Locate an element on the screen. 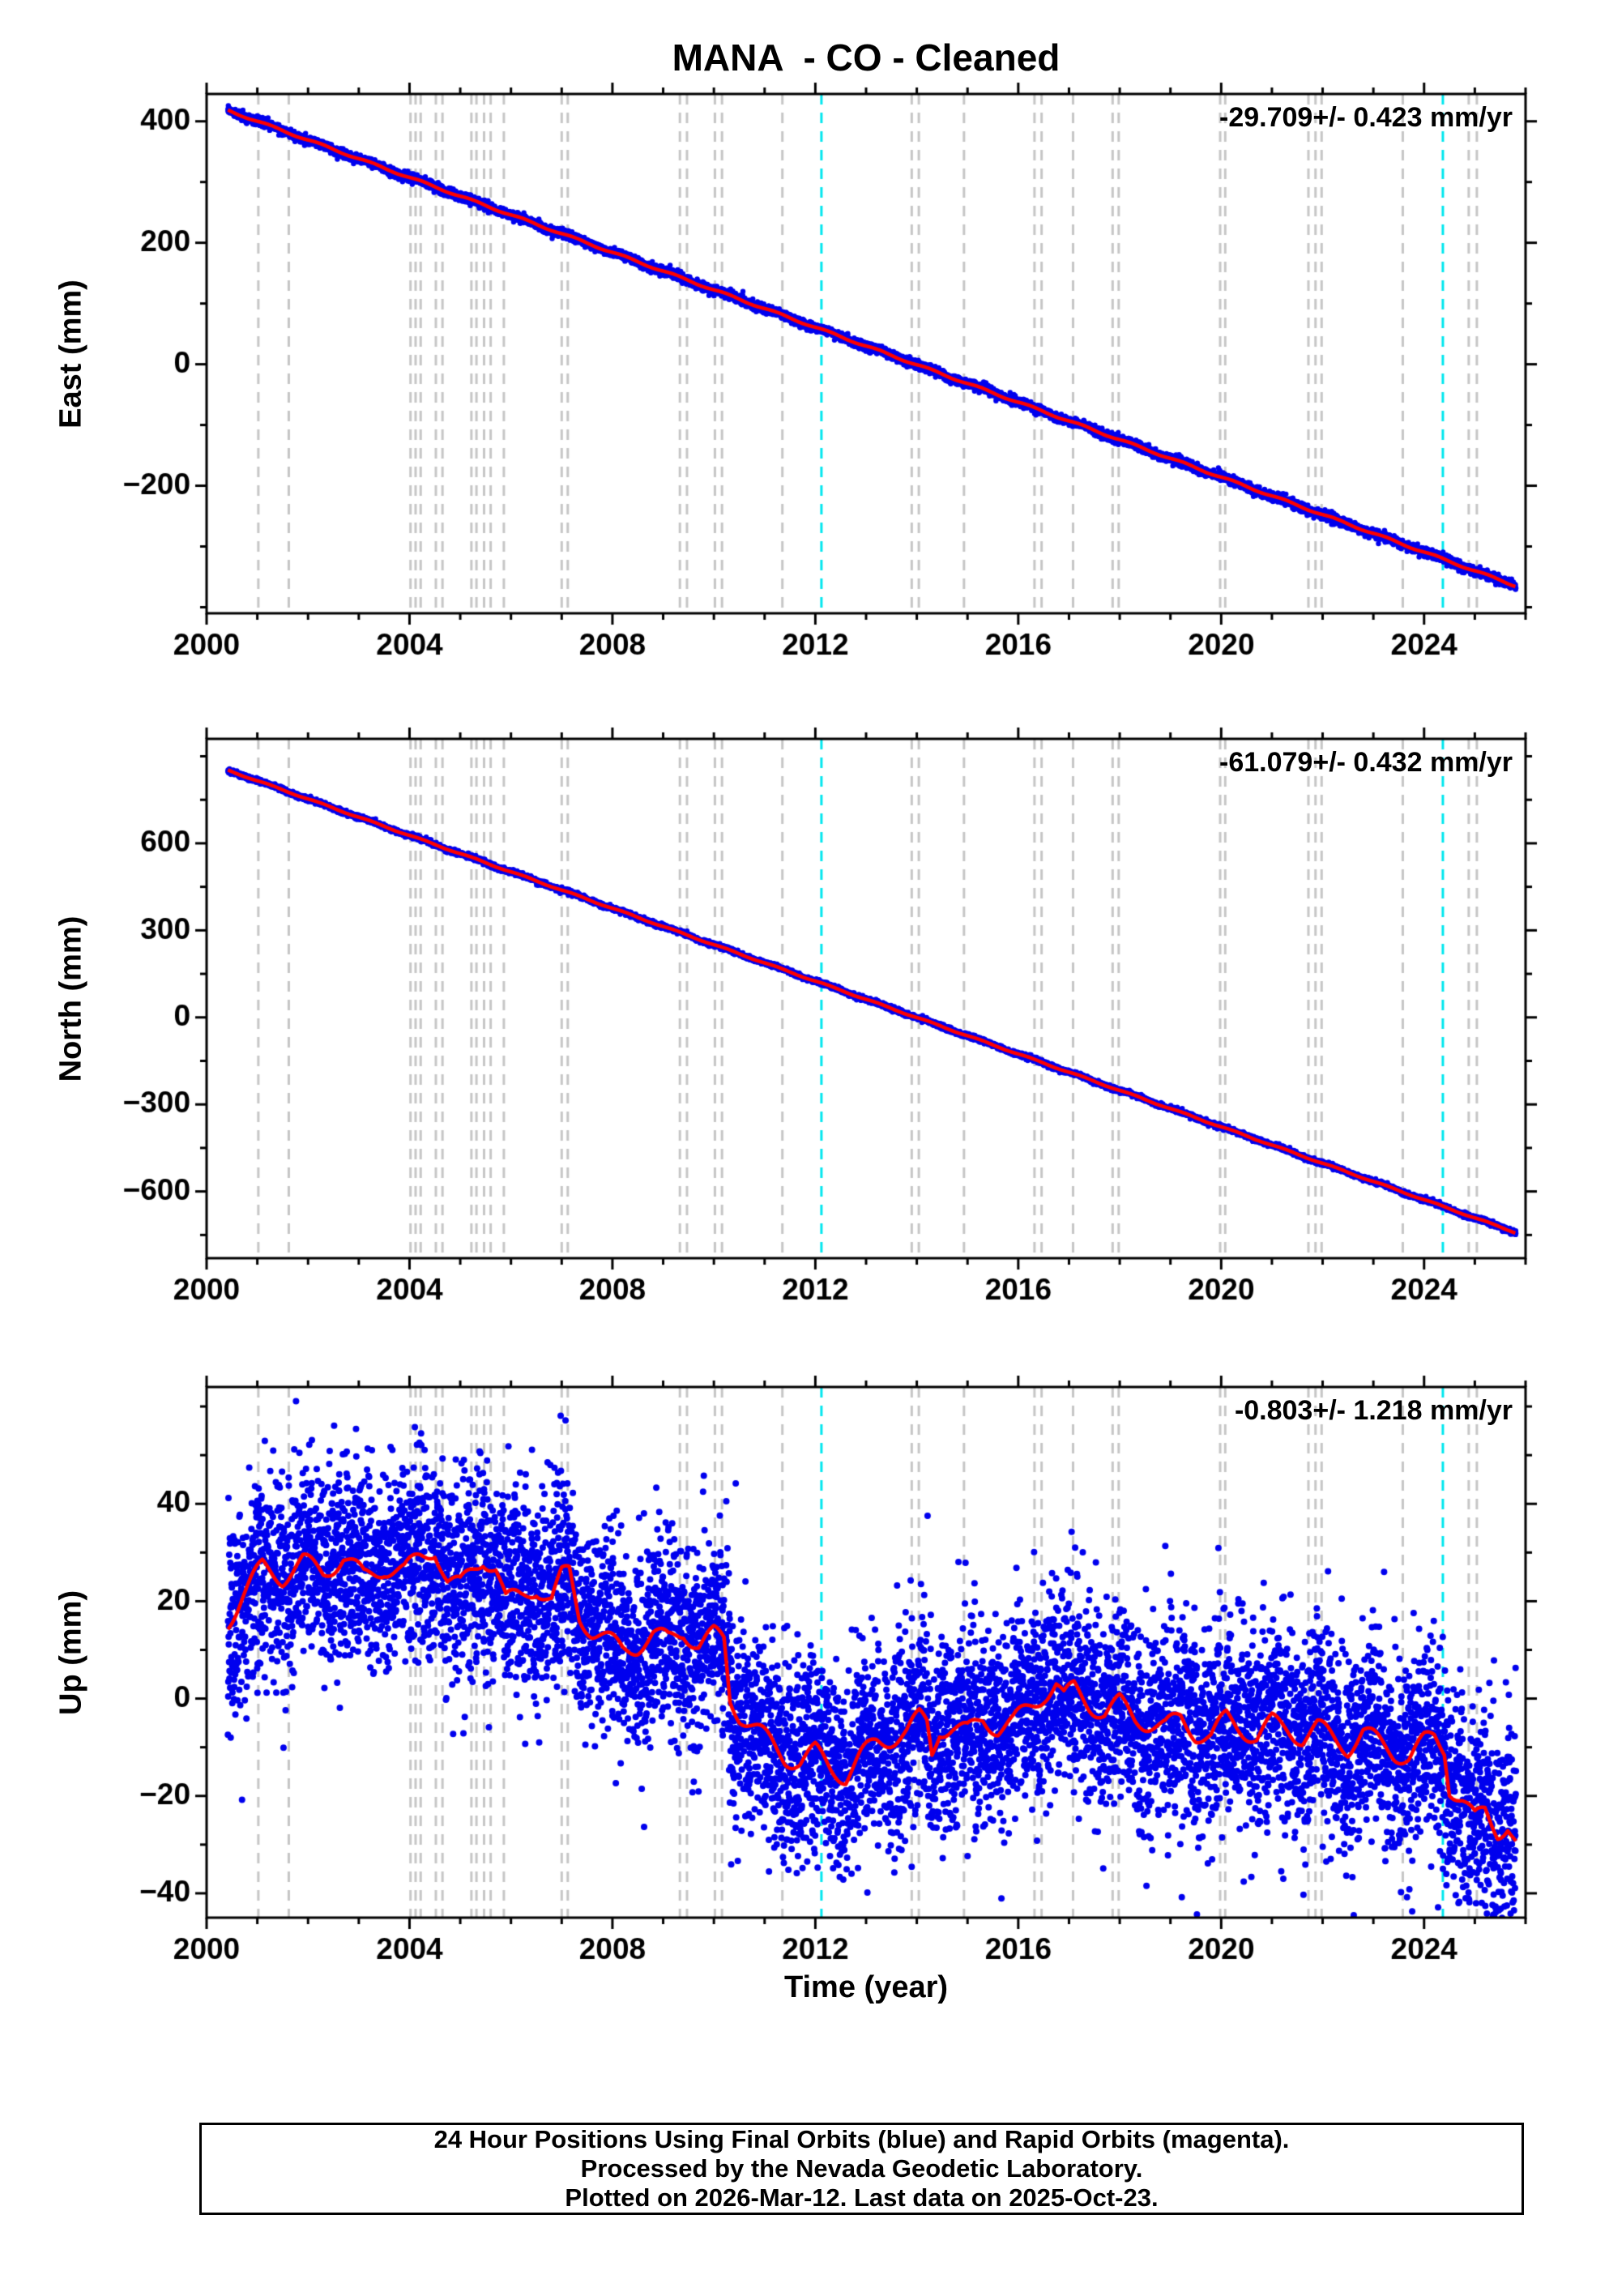 This screenshot has height=2296, width=1609. north-rate-label: -61.079+/- 0.432 mm/yr is located at coordinates (1366, 763).